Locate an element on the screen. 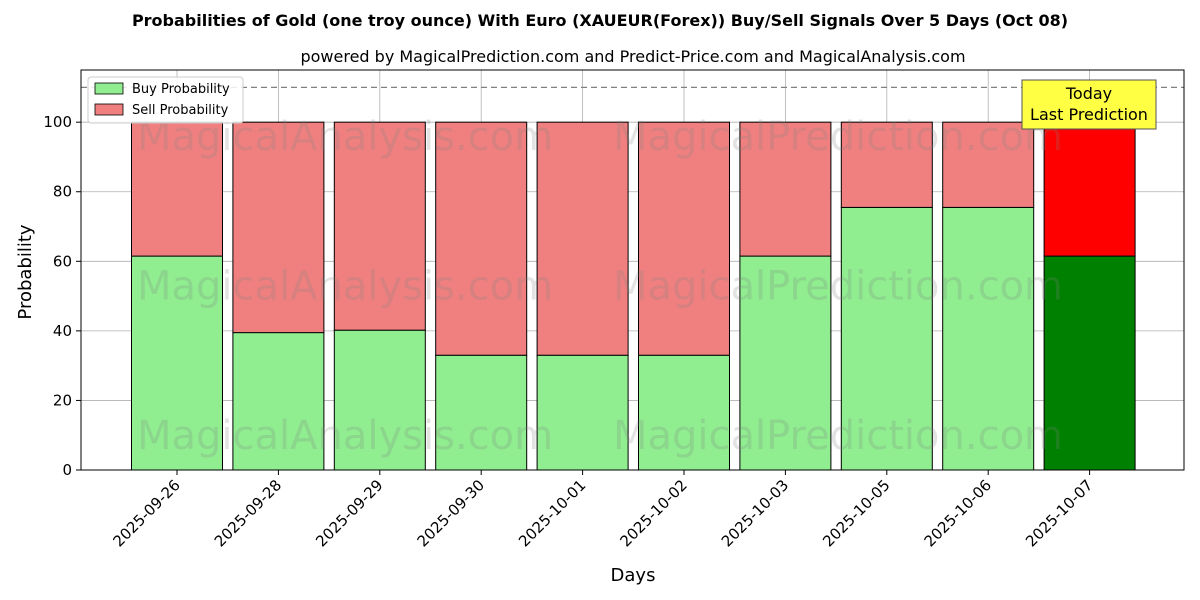 Image resolution: width=1200 pixels, height=600 pixels. x-tick-label: 2025-10-01 is located at coordinates (552, 513).